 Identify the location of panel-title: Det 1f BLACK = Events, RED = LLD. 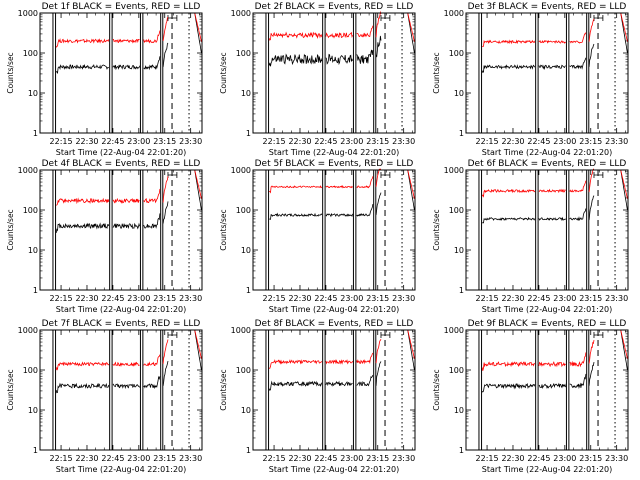
(121, 7).